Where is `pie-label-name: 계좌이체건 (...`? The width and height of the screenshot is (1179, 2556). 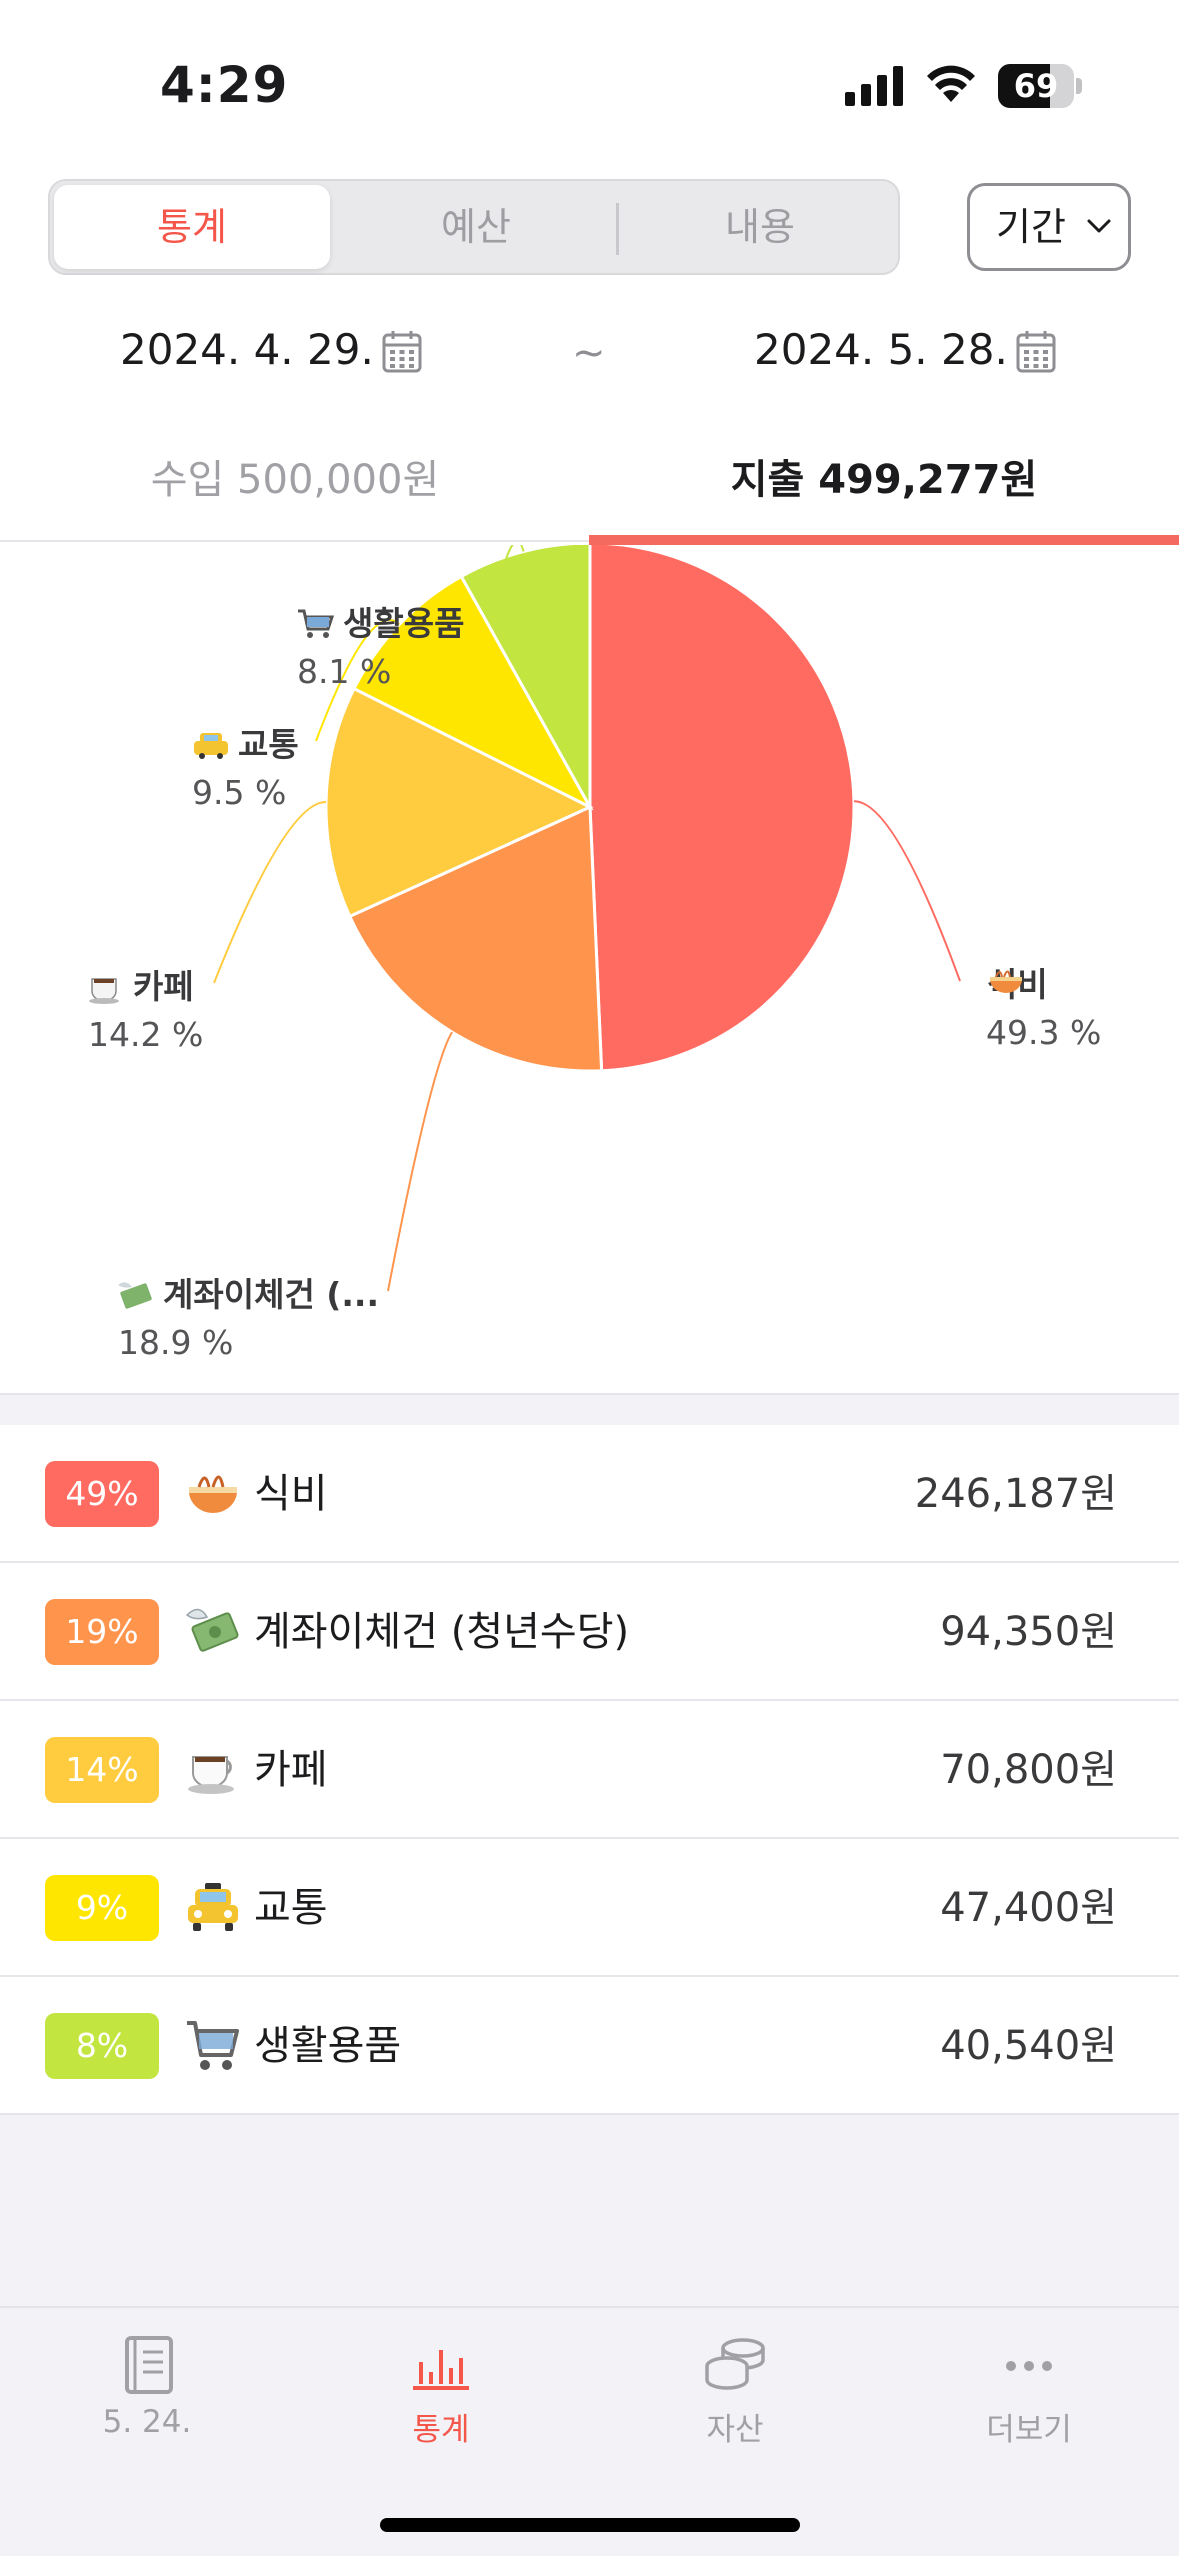
pie-label-name: 계좌이체건 (... is located at coordinates (271, 1294).